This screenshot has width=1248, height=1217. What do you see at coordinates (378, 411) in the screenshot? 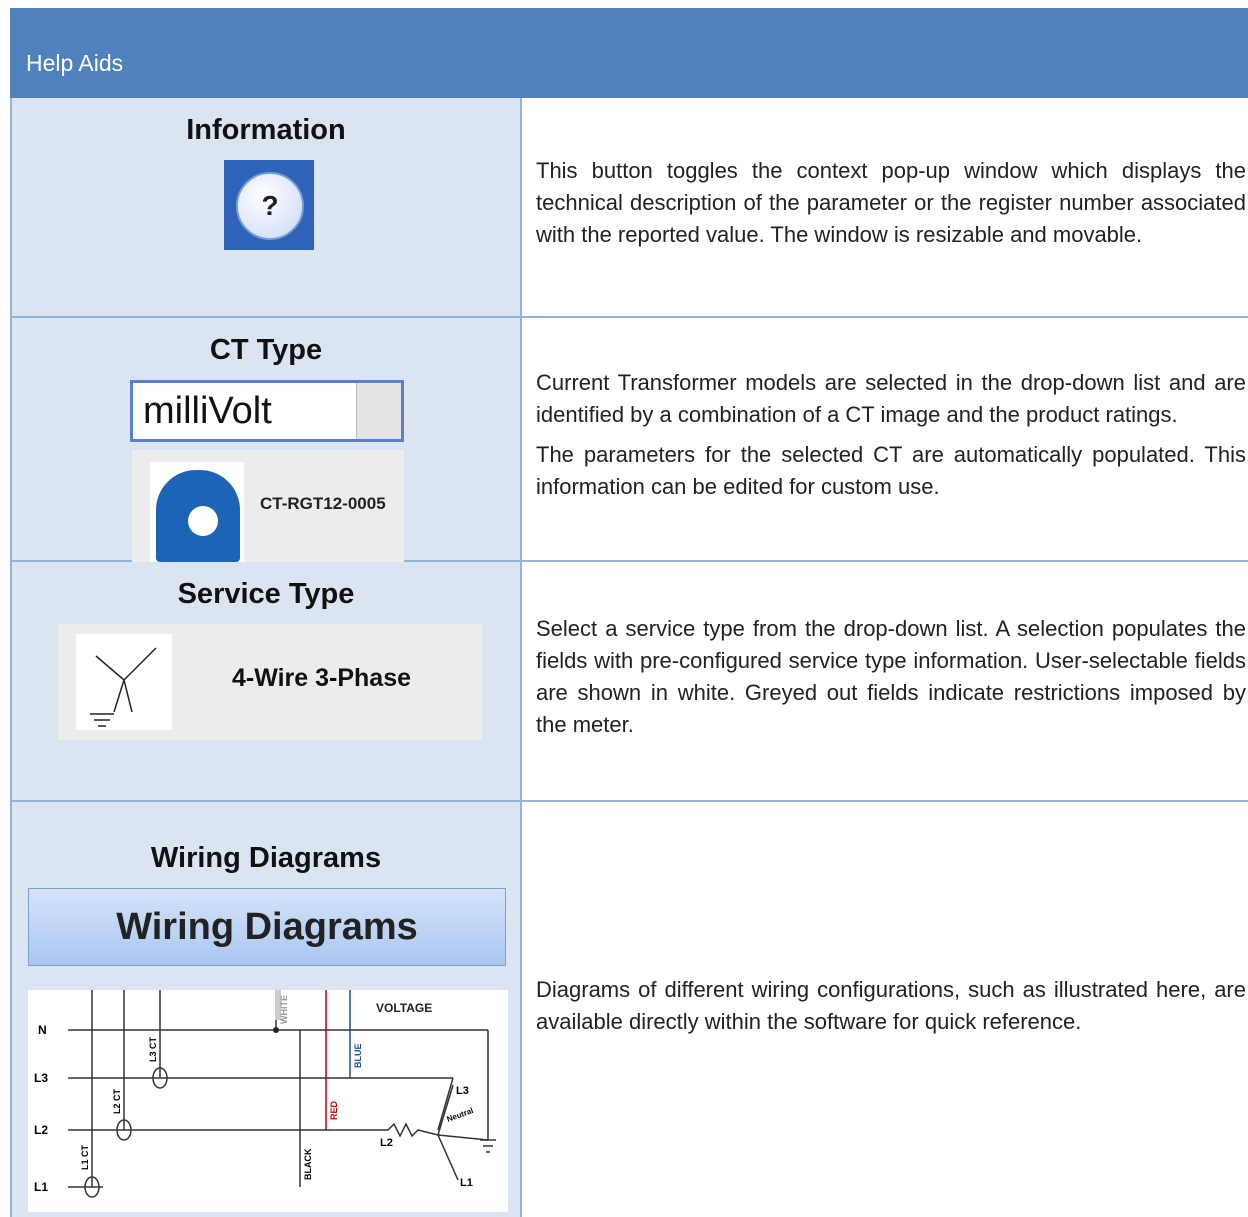
I see `dropdown-arrow` at bounding box center [378, 411].